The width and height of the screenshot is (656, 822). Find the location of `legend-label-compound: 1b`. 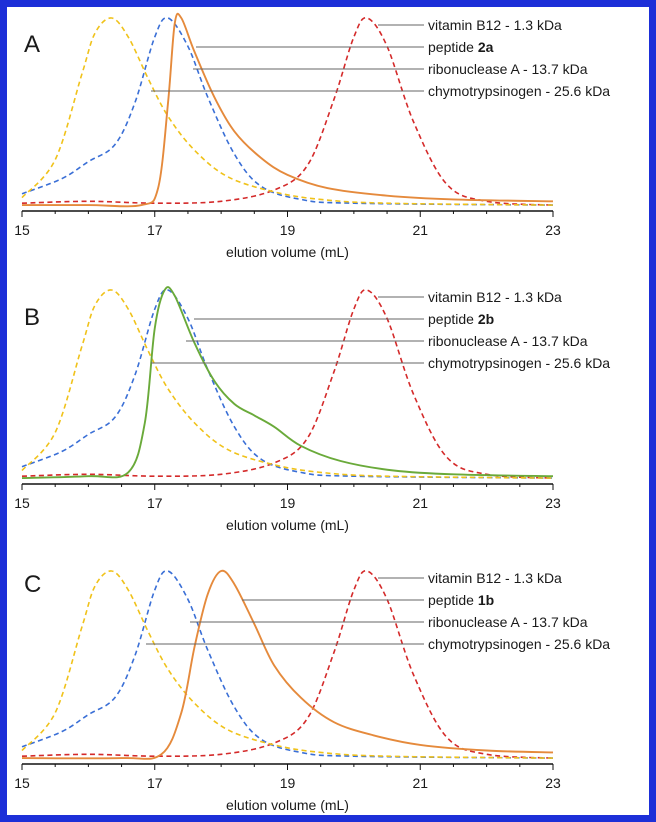

legend-label-compound: 1b is located at coordinates (486, 600).